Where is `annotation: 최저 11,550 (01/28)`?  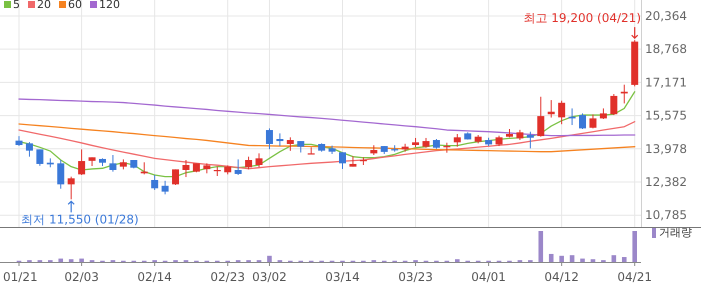 annotation: 최저 11,550 (01/28) is located at coordinates (80, 219).